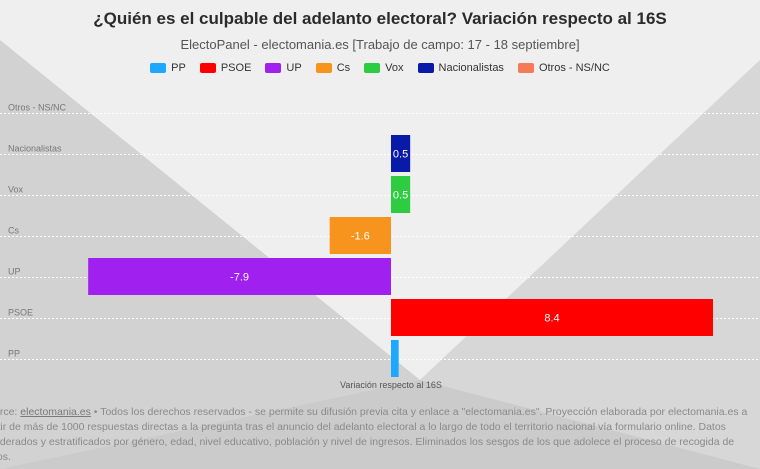 The height and width of the screenshot is (469, 760). What do you see at coordinates (294, 68) in the screenshot?
I see `legend-label: UP` at bounding box center [294, 68].